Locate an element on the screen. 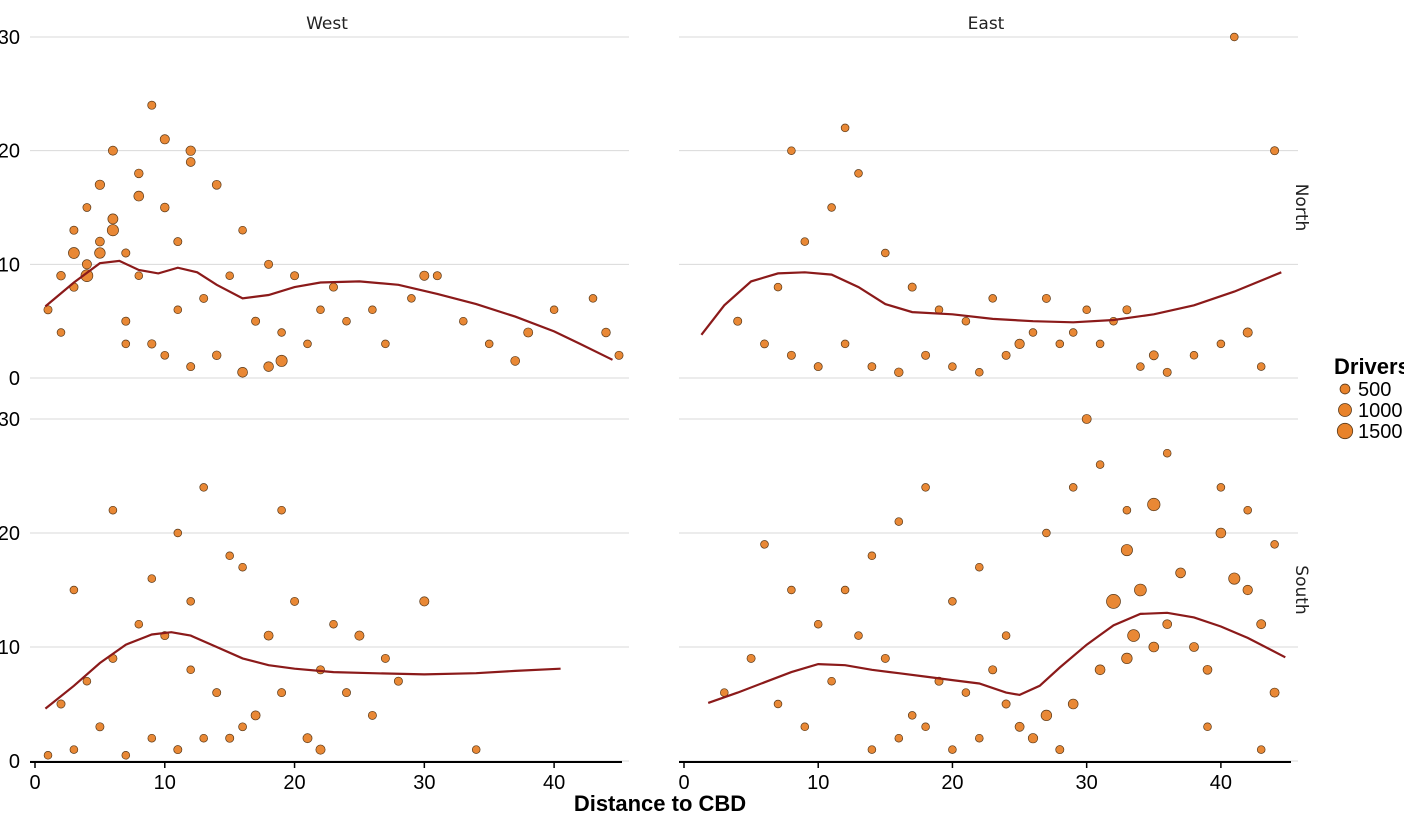  legend-label: 1000 is located at coordinates (1380, 411).